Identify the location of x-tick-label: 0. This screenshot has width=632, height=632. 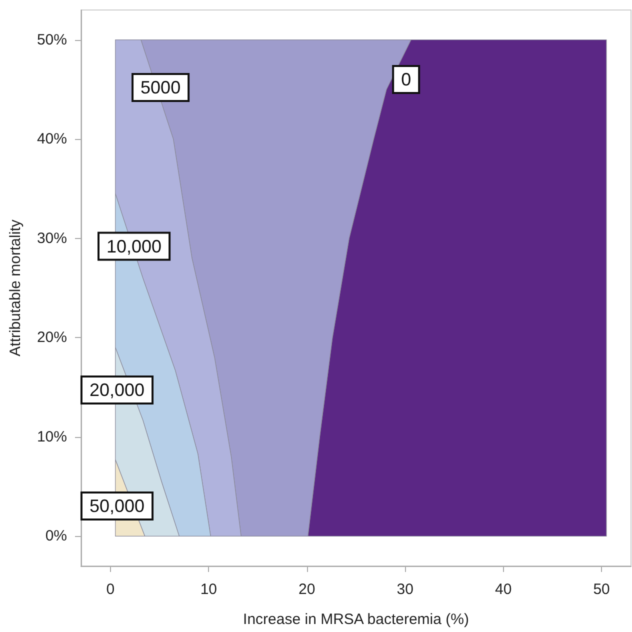
(110, 589).